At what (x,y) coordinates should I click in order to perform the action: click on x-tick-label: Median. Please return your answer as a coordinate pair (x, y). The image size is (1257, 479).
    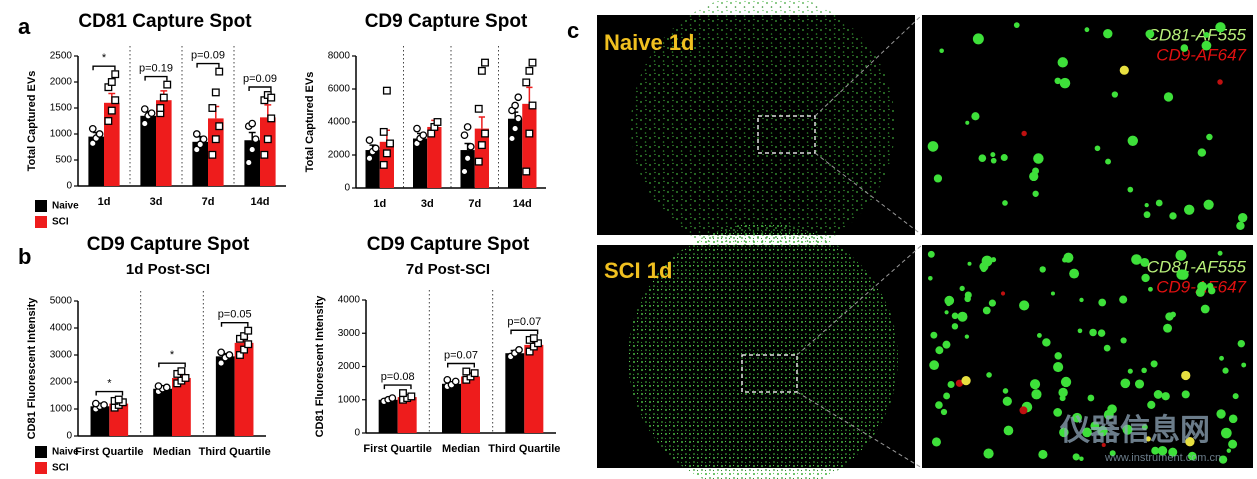
    Looking at the image, I should click on (172, 452).